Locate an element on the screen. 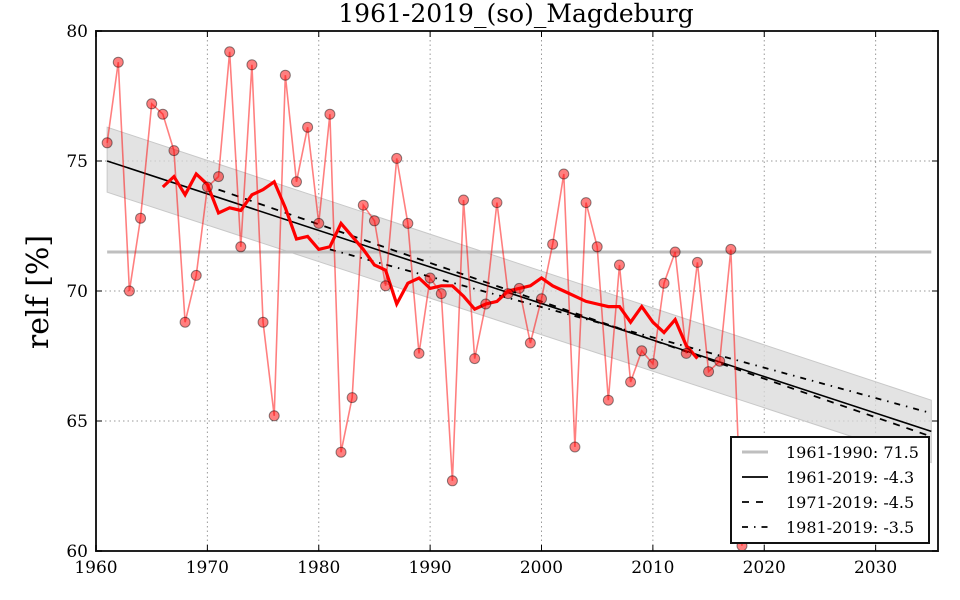 Image resolution: width=960 pixels, height=600 pixels. x-tick-label: 2000 is located at coordinates (541, 568).